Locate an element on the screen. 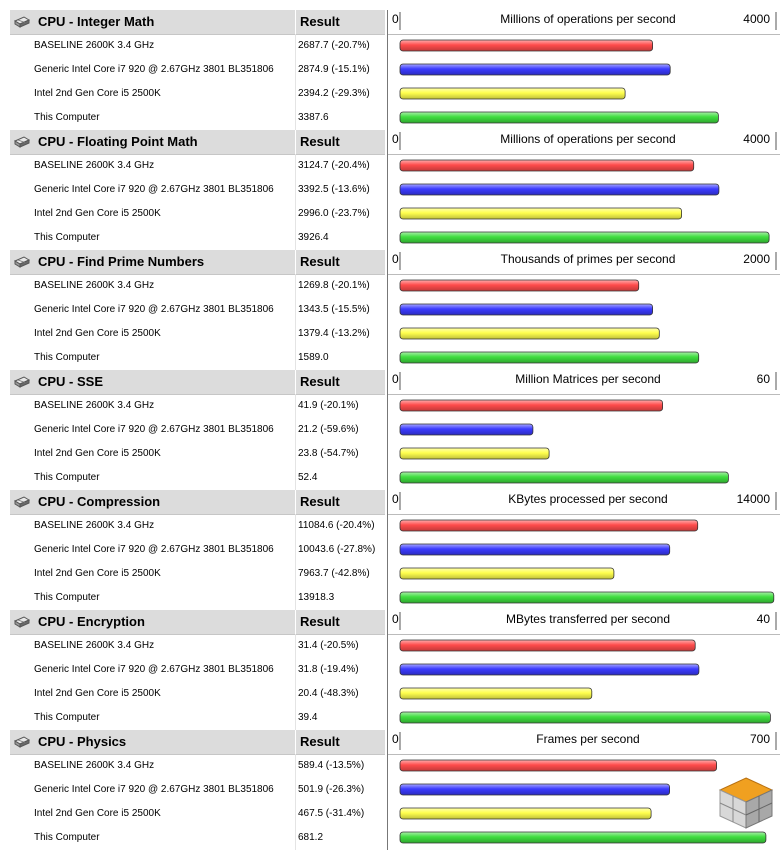  chart-svg: 0 MBytes transferred per second 40 is located at coordinates (583, 670).